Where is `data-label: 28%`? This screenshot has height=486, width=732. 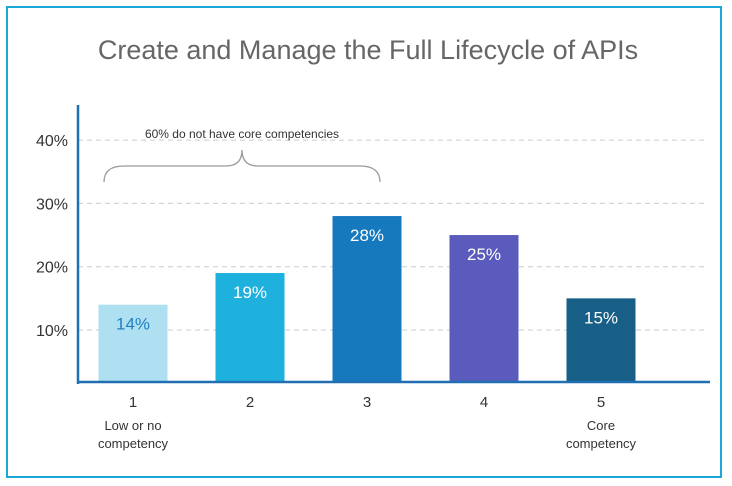
data-label: 28% is located at coordinates (367, 235).